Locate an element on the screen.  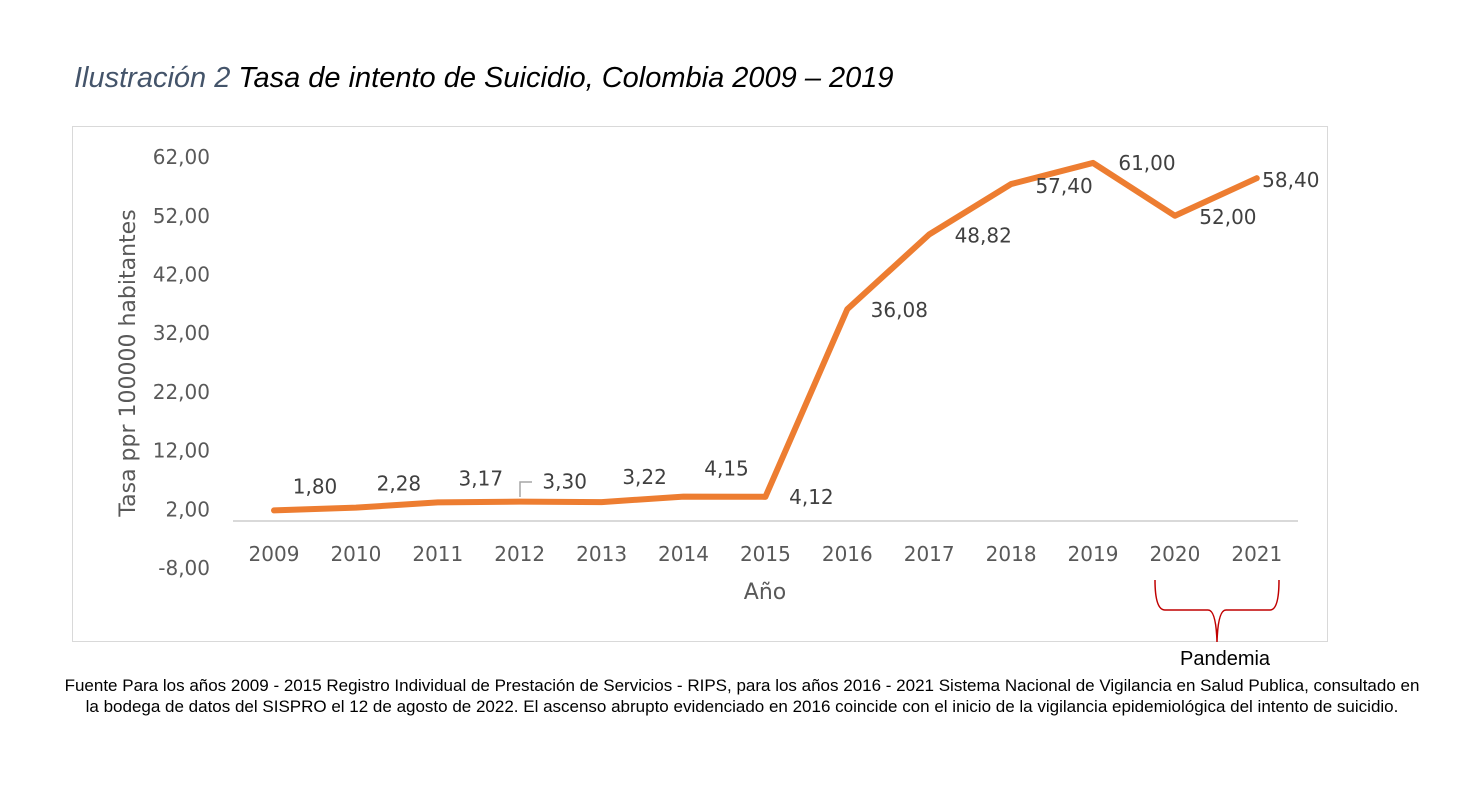
y-tick-label: 62,00 is located at coordinates (181, 157).